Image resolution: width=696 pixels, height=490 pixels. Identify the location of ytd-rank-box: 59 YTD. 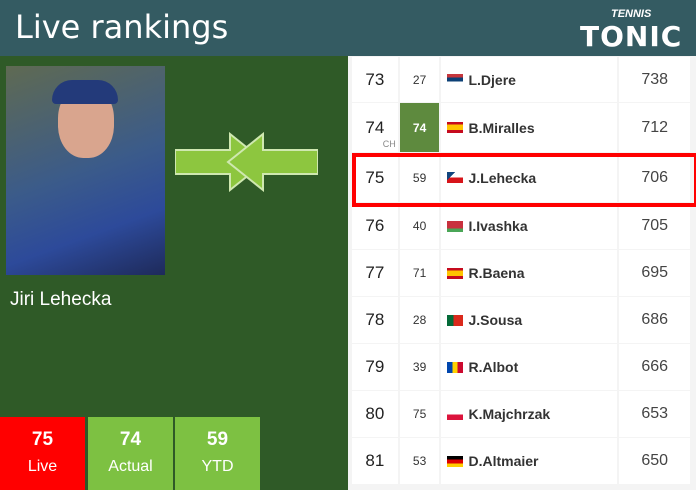
(217, 453).